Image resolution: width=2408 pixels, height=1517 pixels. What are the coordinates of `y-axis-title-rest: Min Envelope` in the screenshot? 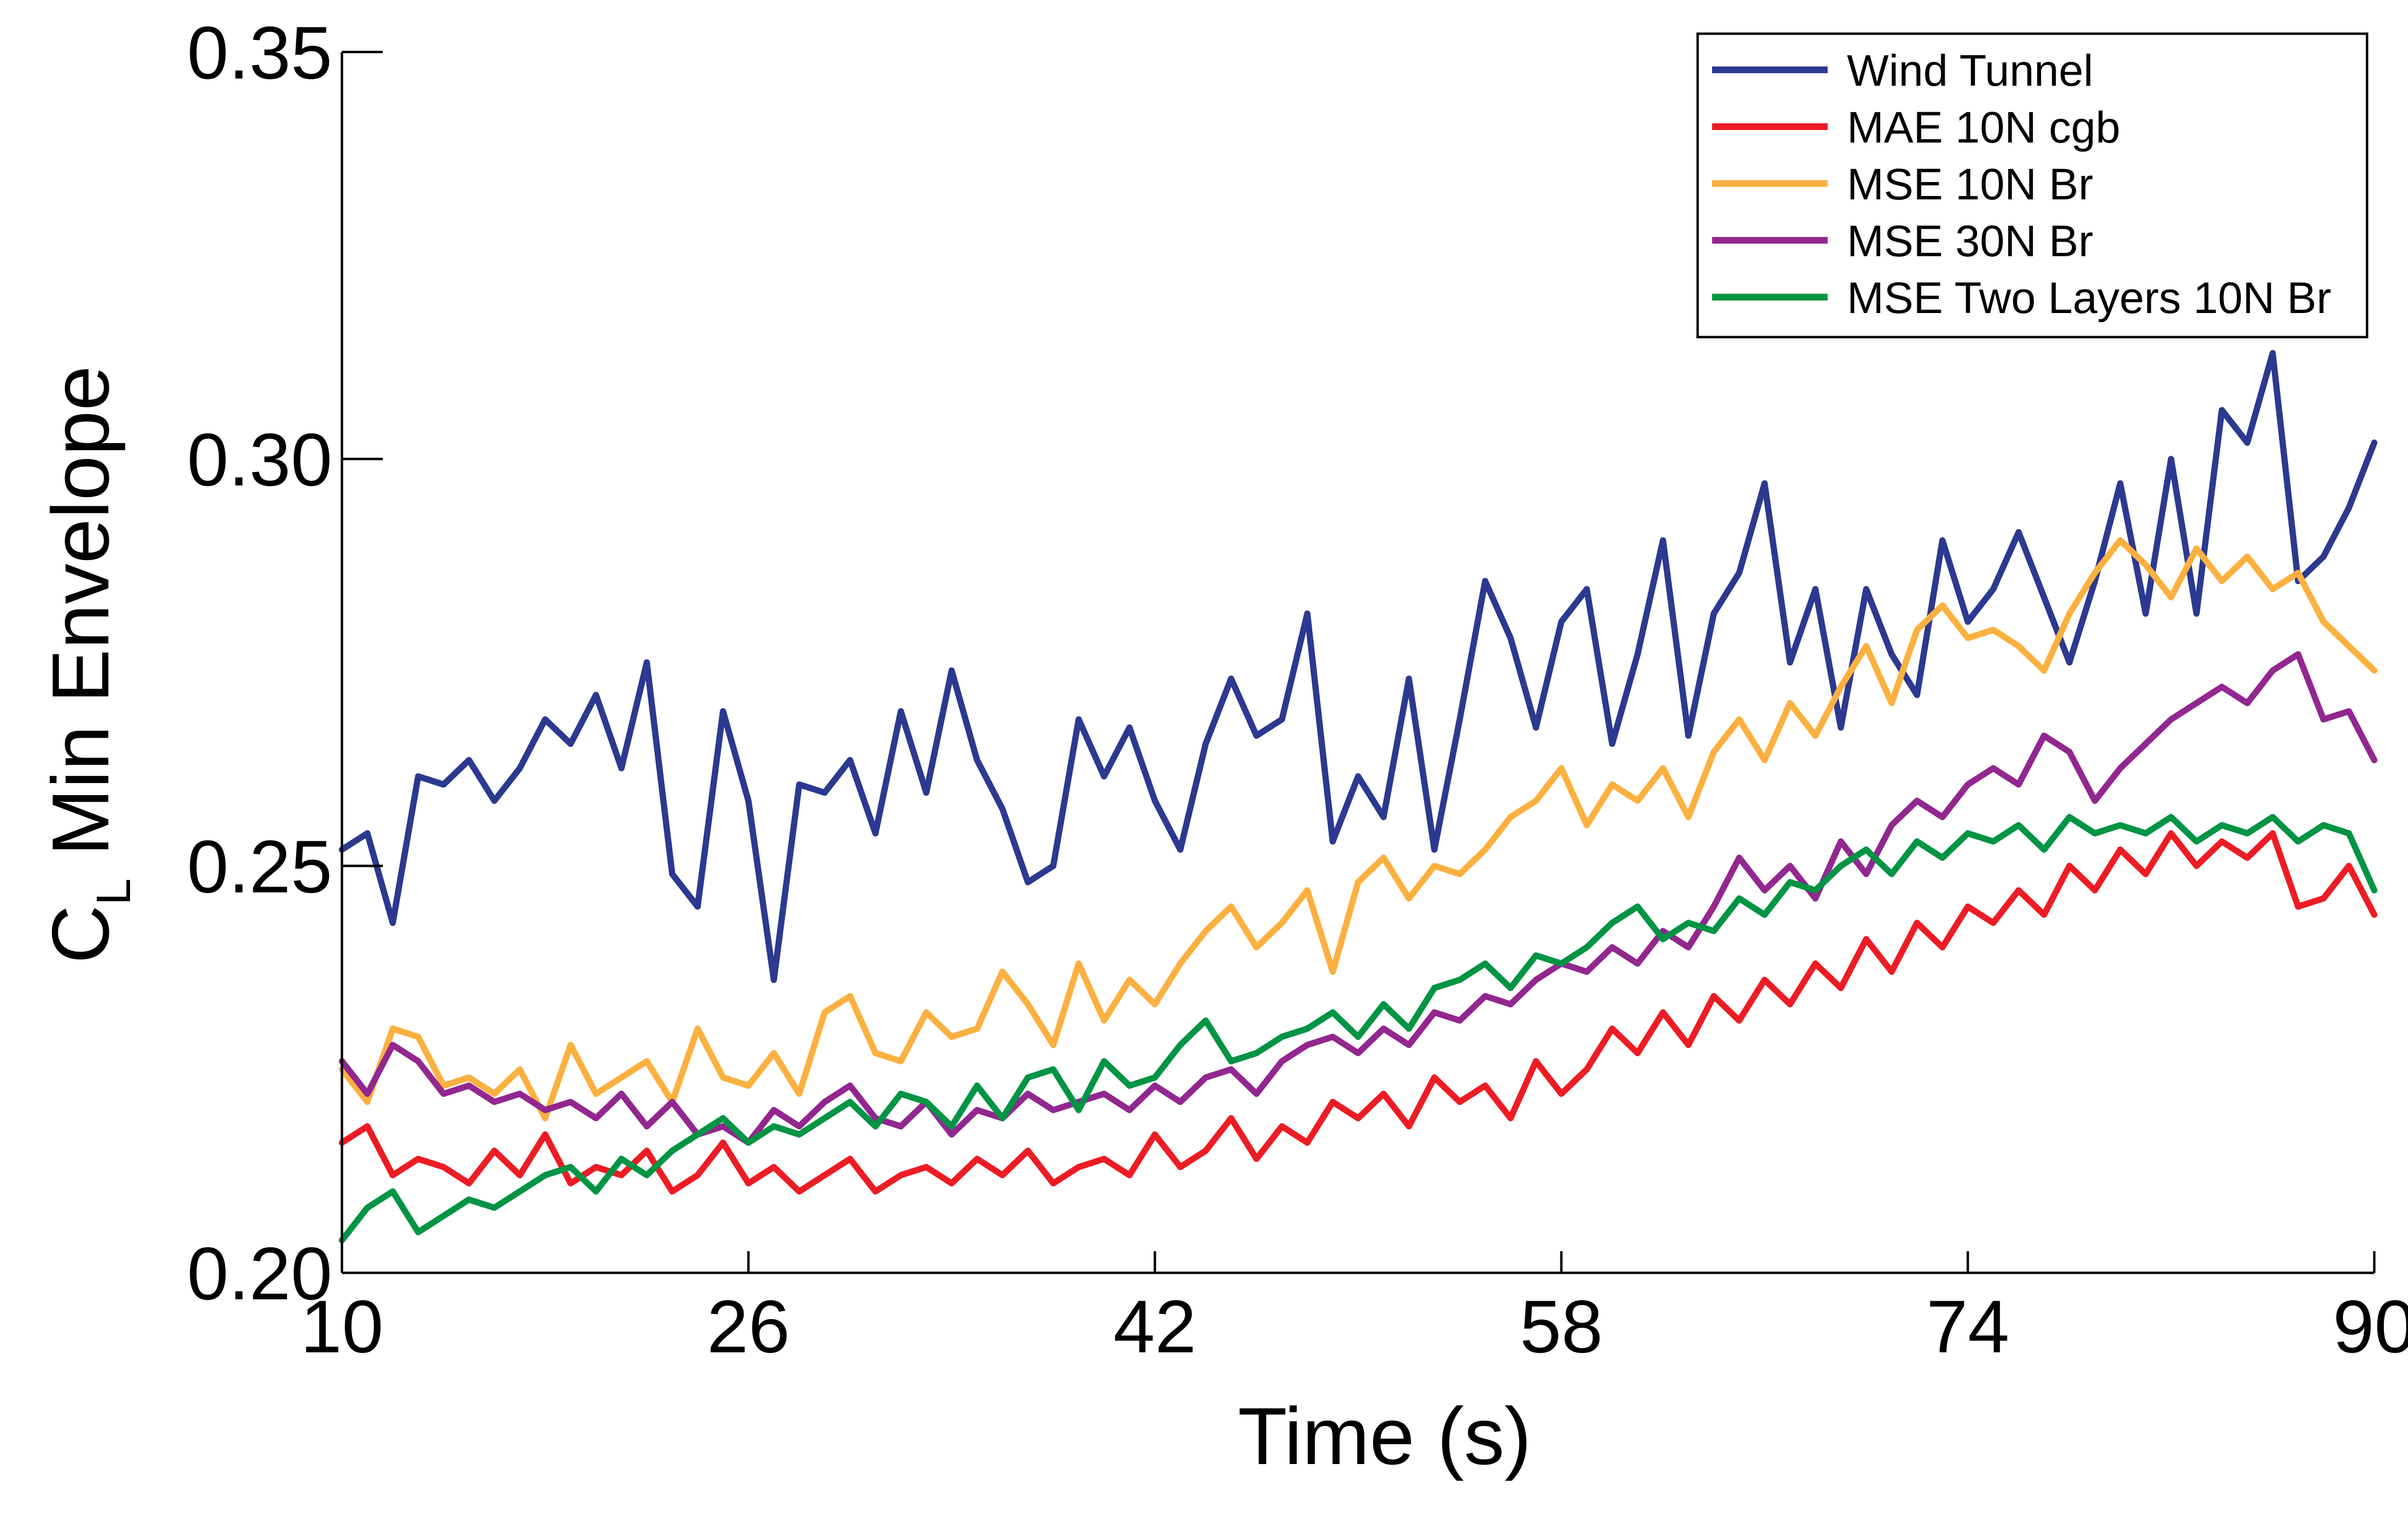 It's located at (80, 622).